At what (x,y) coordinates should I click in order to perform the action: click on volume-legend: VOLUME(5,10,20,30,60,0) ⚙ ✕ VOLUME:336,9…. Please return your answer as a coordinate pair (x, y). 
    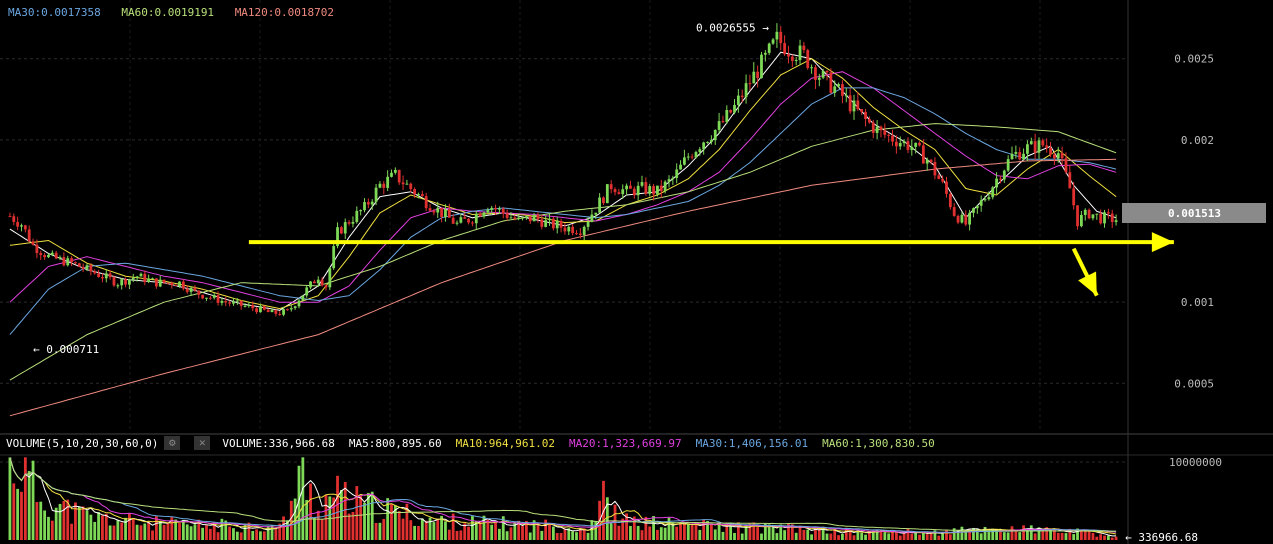
    Looking at the image, I should click on (477, 443).